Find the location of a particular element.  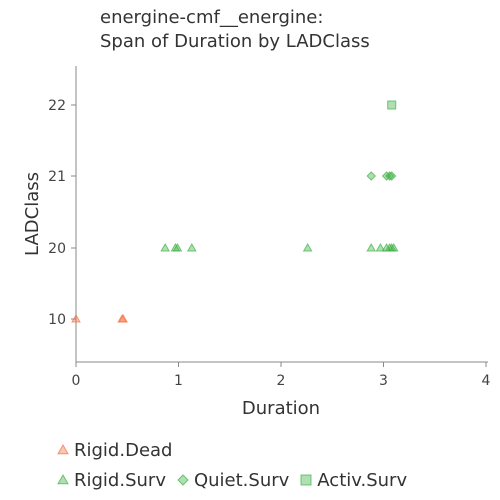

legend-item: Quiet.Surv is located at coordinates (232, 480).